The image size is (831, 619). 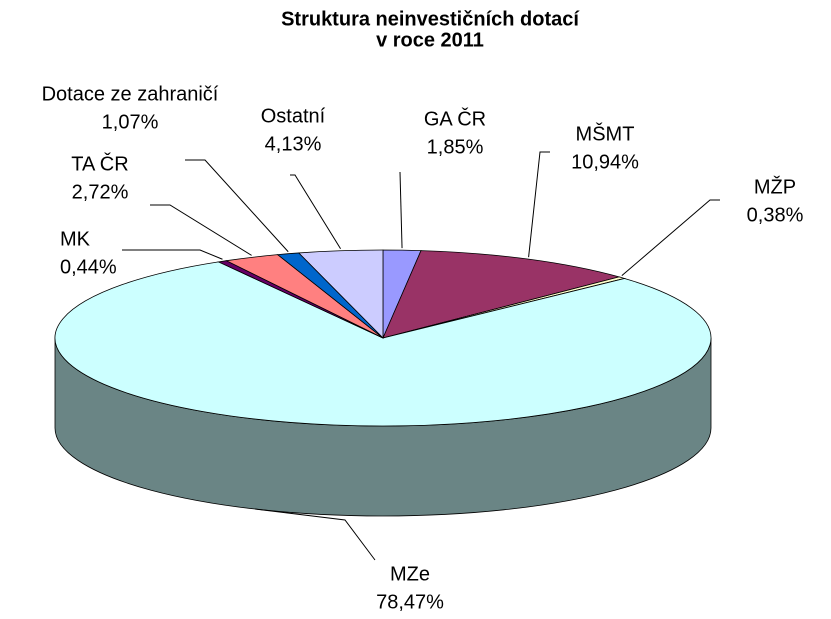 I want to click on slice-label: MK, so click(x=75, y=239).